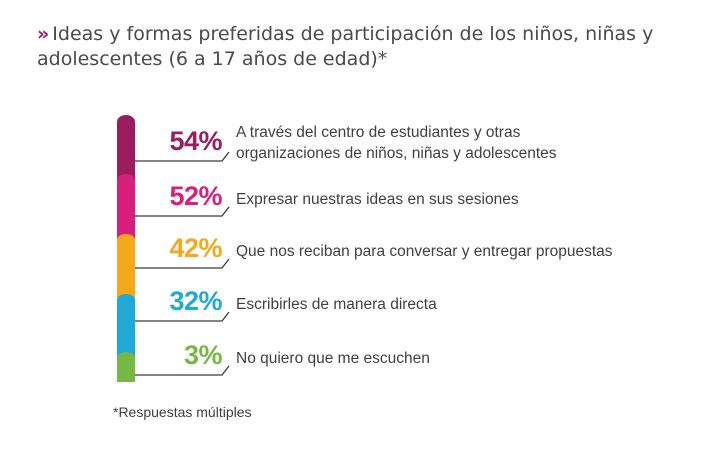  I want to click on bar-segments, so click(126, 248).